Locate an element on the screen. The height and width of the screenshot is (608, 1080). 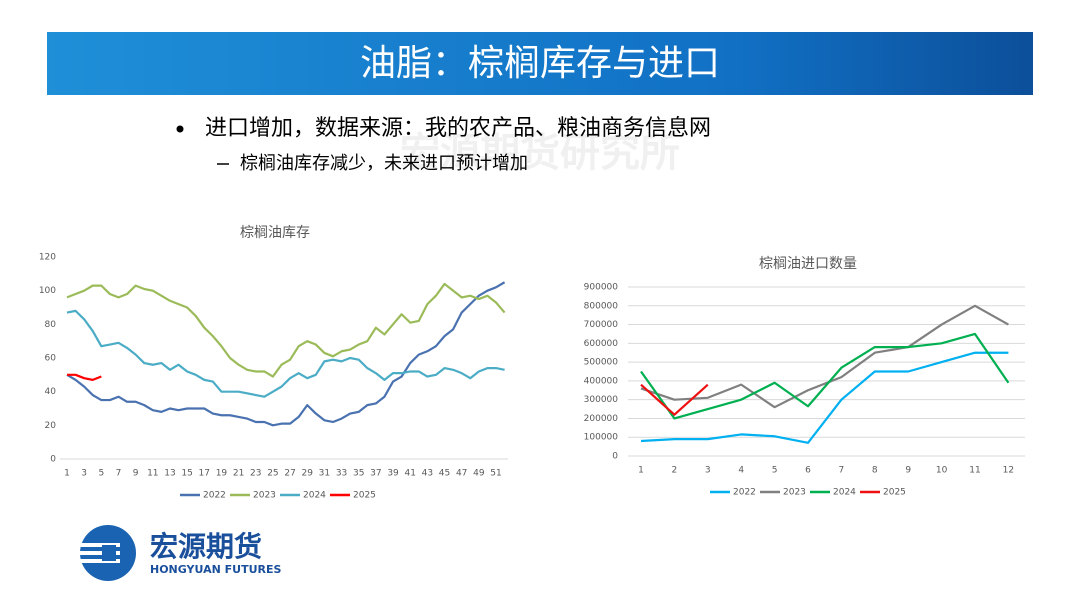
x-tick-label: 45 is located at coordinates (444, 474).